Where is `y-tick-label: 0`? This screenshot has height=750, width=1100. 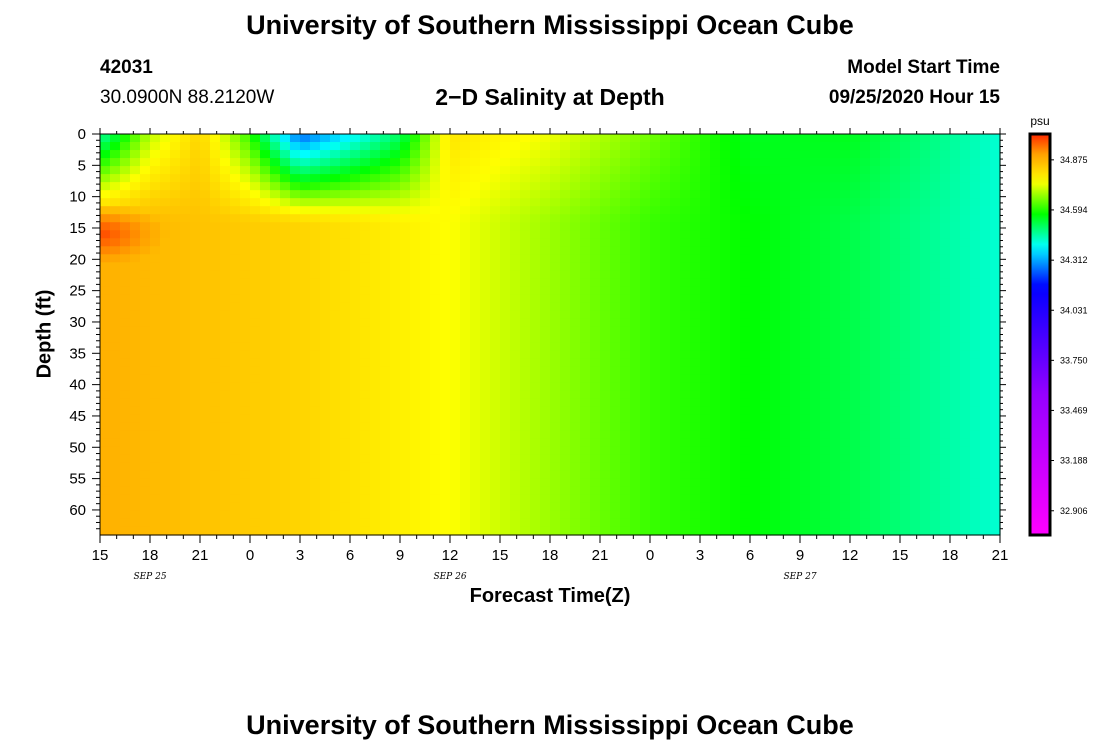
y-tick-label: 0 is located at coordinates (82, 134).